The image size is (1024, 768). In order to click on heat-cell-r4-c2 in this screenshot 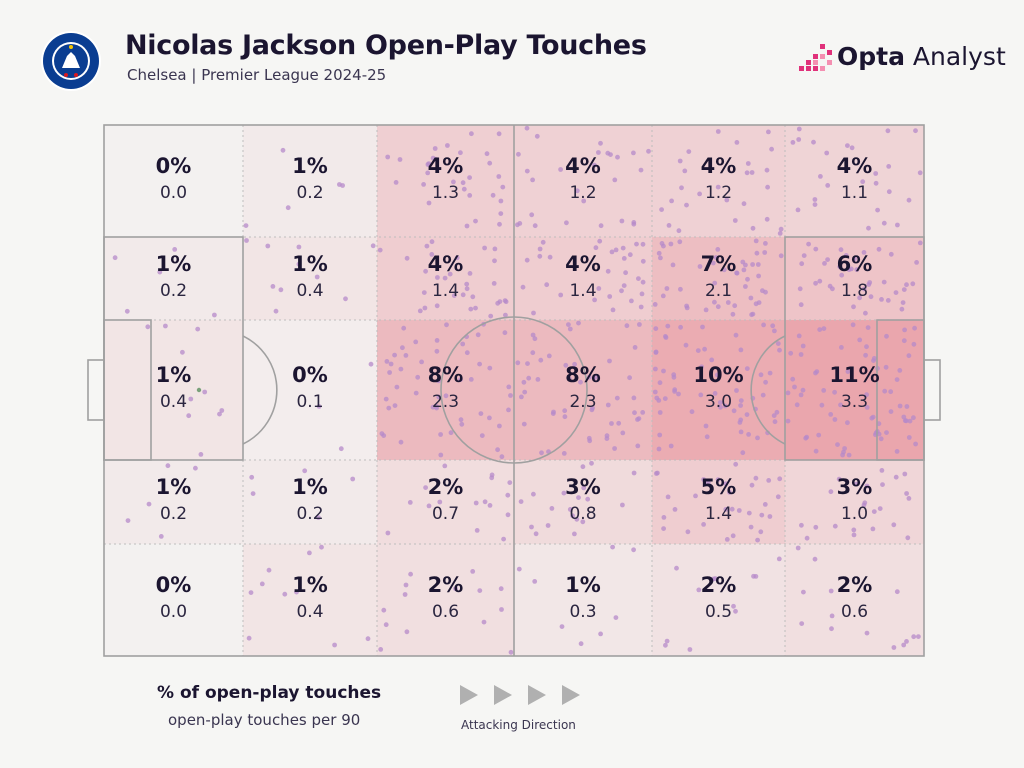, I will do `click(445, 600)`.